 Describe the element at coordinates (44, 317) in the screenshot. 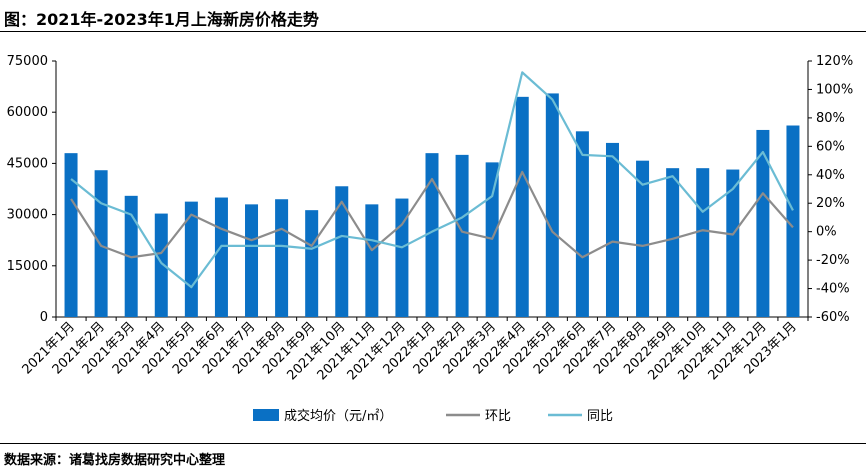

I see `left-tick-label: 0` at that location.